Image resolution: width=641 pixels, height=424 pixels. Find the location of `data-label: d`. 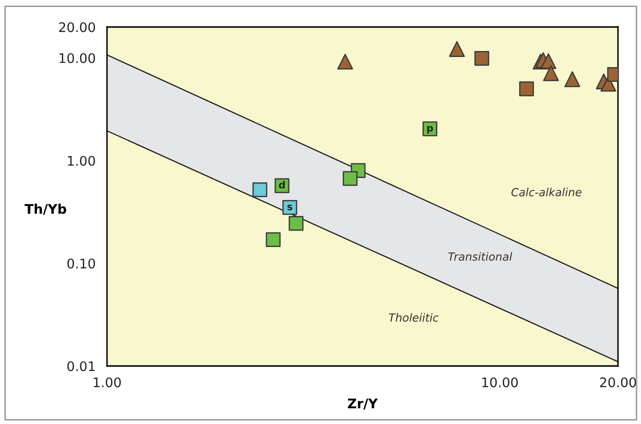

data-label: d is located at coordinates (281, 184).